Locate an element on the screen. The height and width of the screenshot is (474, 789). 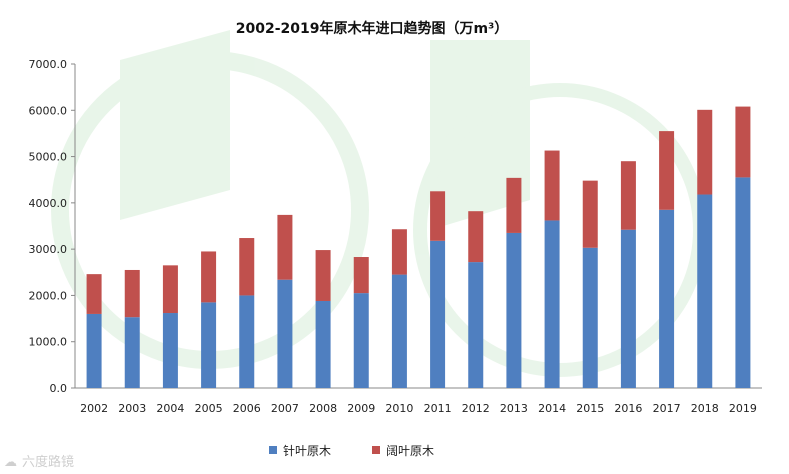
bar-conifer-2007 is located at coordinates (285, 333).